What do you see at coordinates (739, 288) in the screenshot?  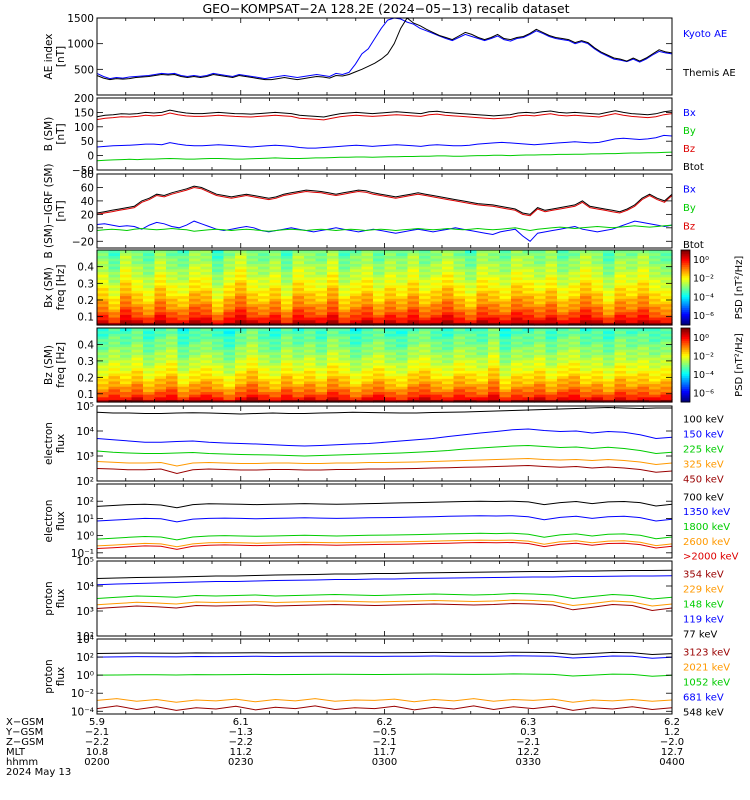 I see `colorbar-label: PSD [nT²/Hz]` at bounding box center [739, 288].